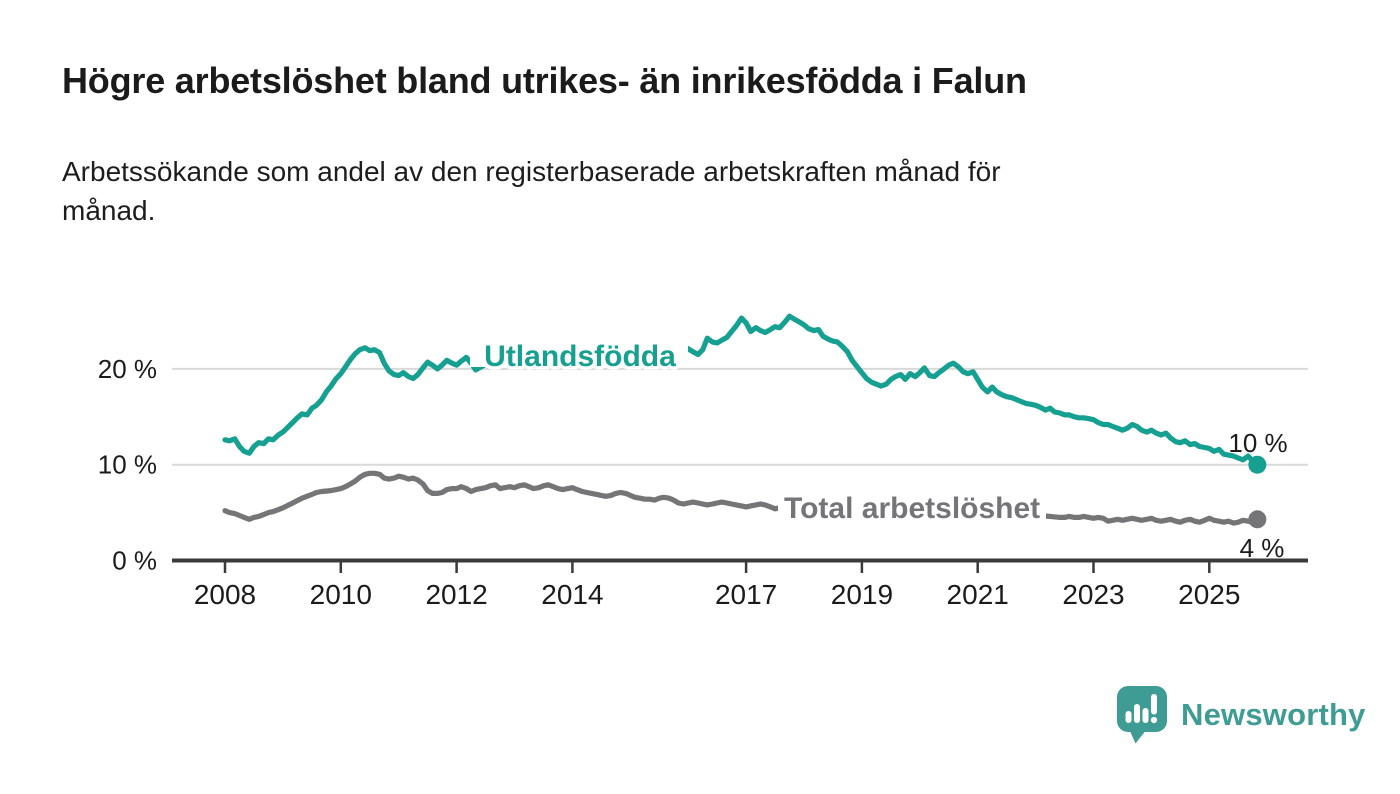 The image size is (1400, 794). What do you see at coordinates (1154, 704) in the screenshot?
I see `logo-exclamation-bar` at bounding box center [1154, 704].